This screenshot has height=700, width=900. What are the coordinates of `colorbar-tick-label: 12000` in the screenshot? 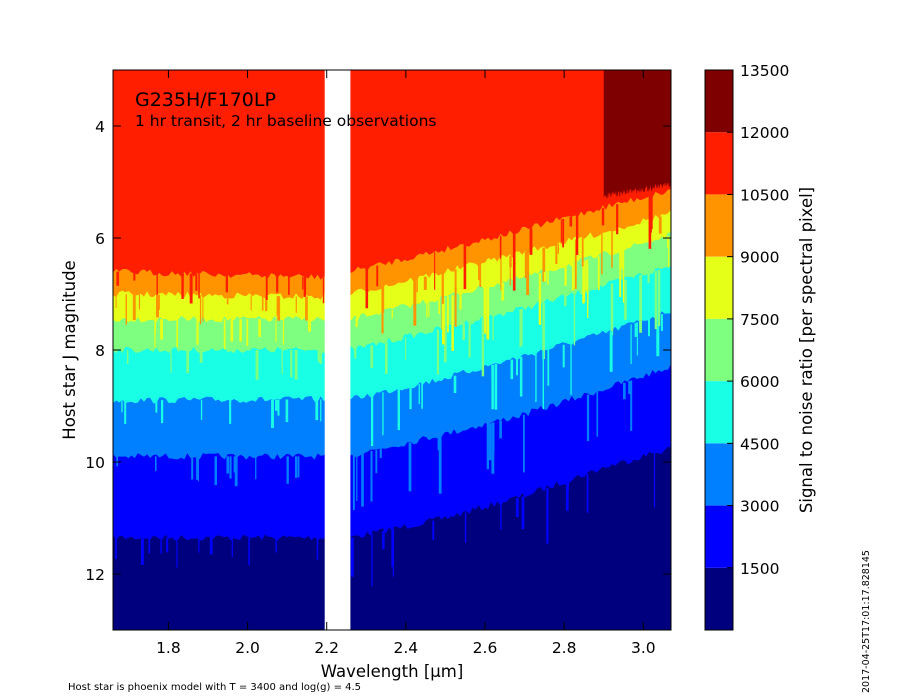 It's located at (764, 133).